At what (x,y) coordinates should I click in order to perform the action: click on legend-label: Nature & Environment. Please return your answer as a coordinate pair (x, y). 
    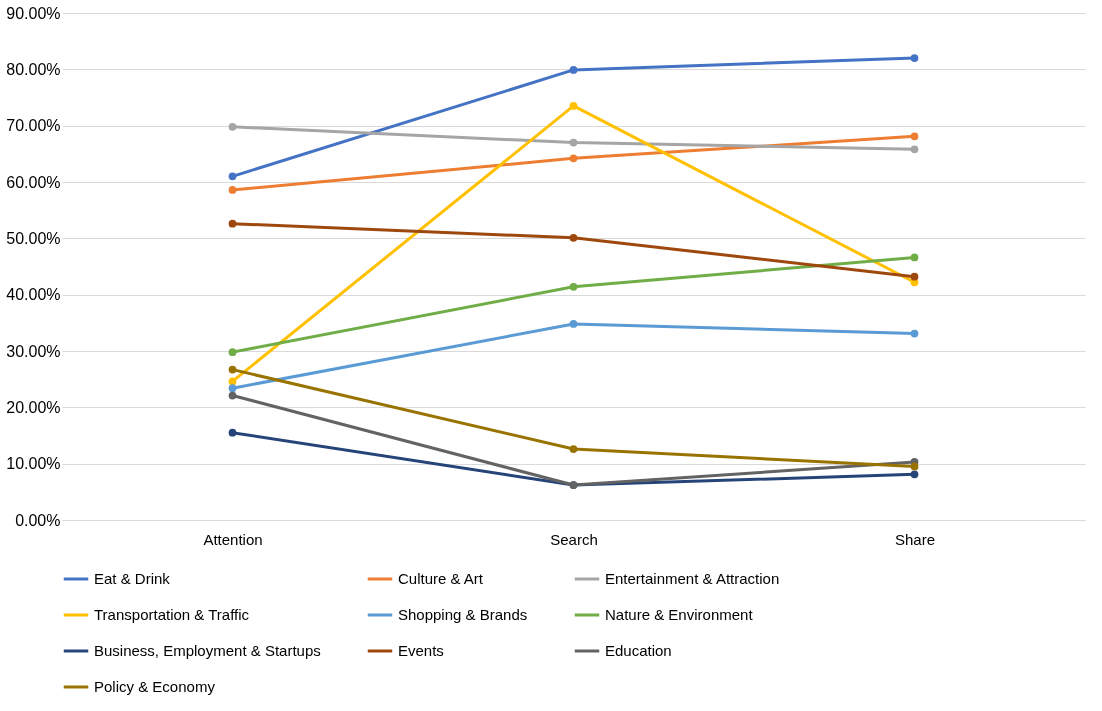
    Looking at the image, I should click on (679, 614).